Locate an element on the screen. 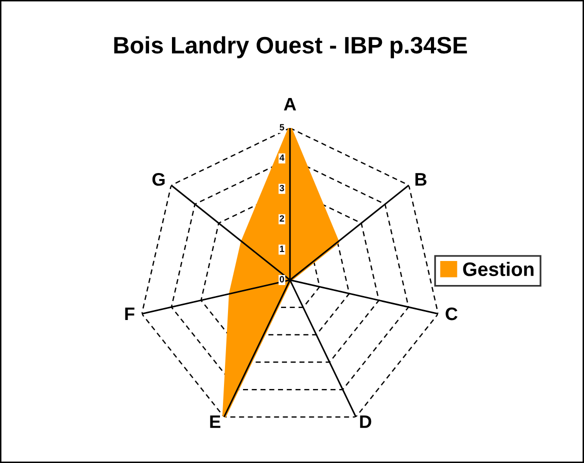 The height and width of the screenshot is (463, 584). y-tick-label: 1 is located at coordinates (282, 249).